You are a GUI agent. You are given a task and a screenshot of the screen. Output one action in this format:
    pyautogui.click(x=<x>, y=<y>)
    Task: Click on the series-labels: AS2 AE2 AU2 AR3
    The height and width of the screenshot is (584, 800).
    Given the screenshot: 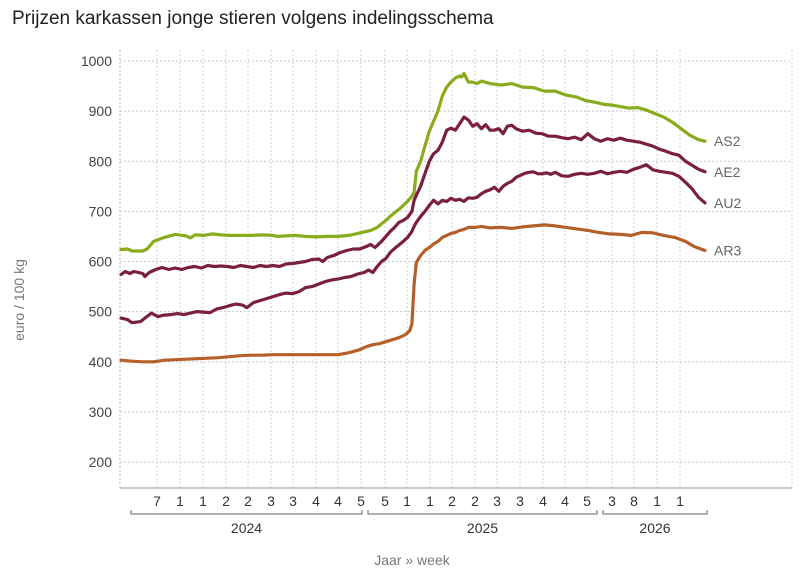 What is the action you would take?
    pyautogui.click(x=727, y=195)
    